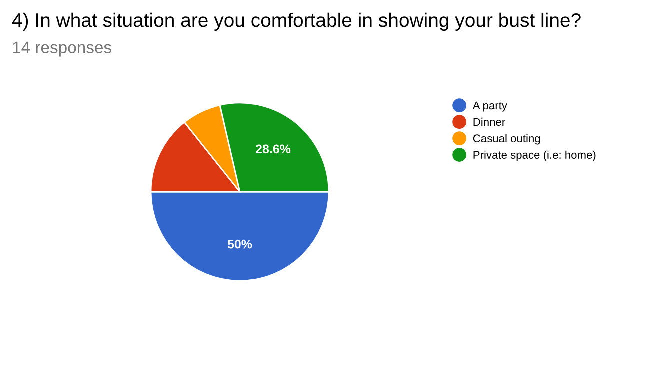 This screenshot has height=382, width=668. I want to click on chart-subtitle: 14 responses, so click(62, 49).